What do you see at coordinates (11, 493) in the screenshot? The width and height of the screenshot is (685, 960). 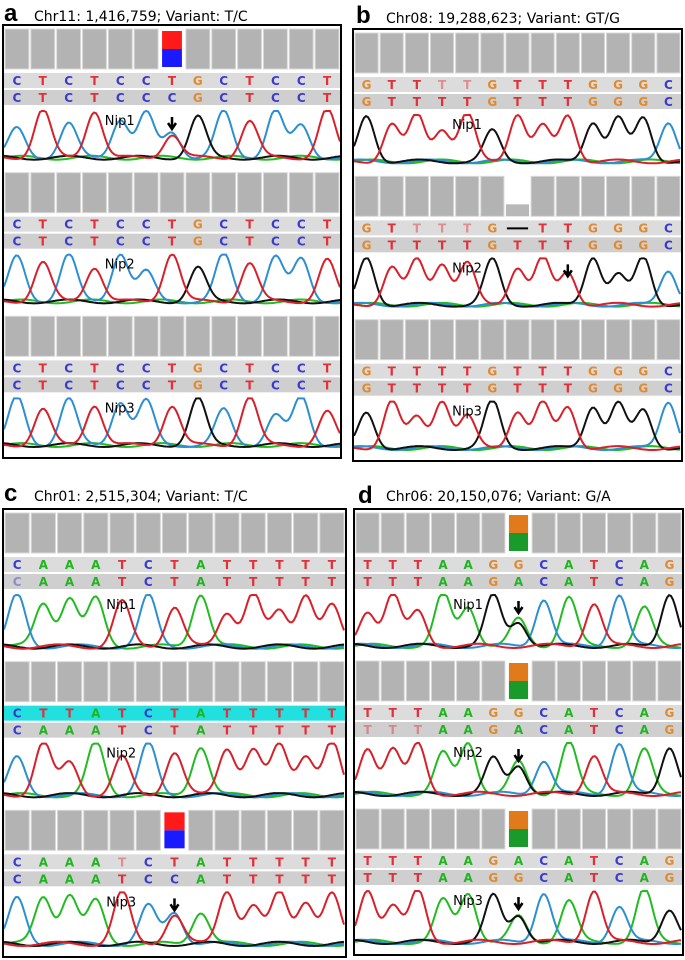 I see `panel-letter-c: c` at bounding box center [11, 493].